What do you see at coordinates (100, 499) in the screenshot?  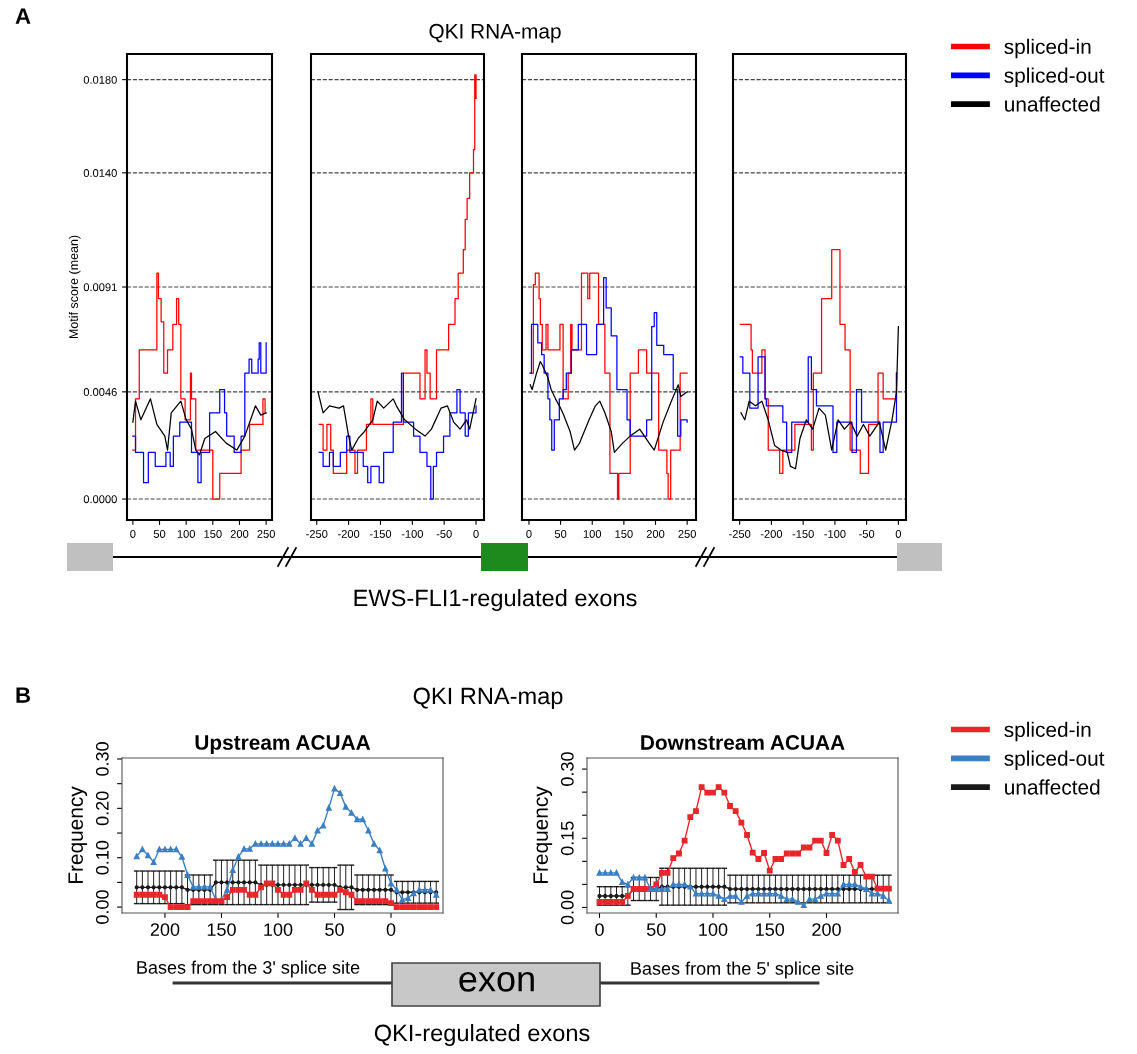 I see `y-tick-label: 0.0000` at bounding box center [100, 499].